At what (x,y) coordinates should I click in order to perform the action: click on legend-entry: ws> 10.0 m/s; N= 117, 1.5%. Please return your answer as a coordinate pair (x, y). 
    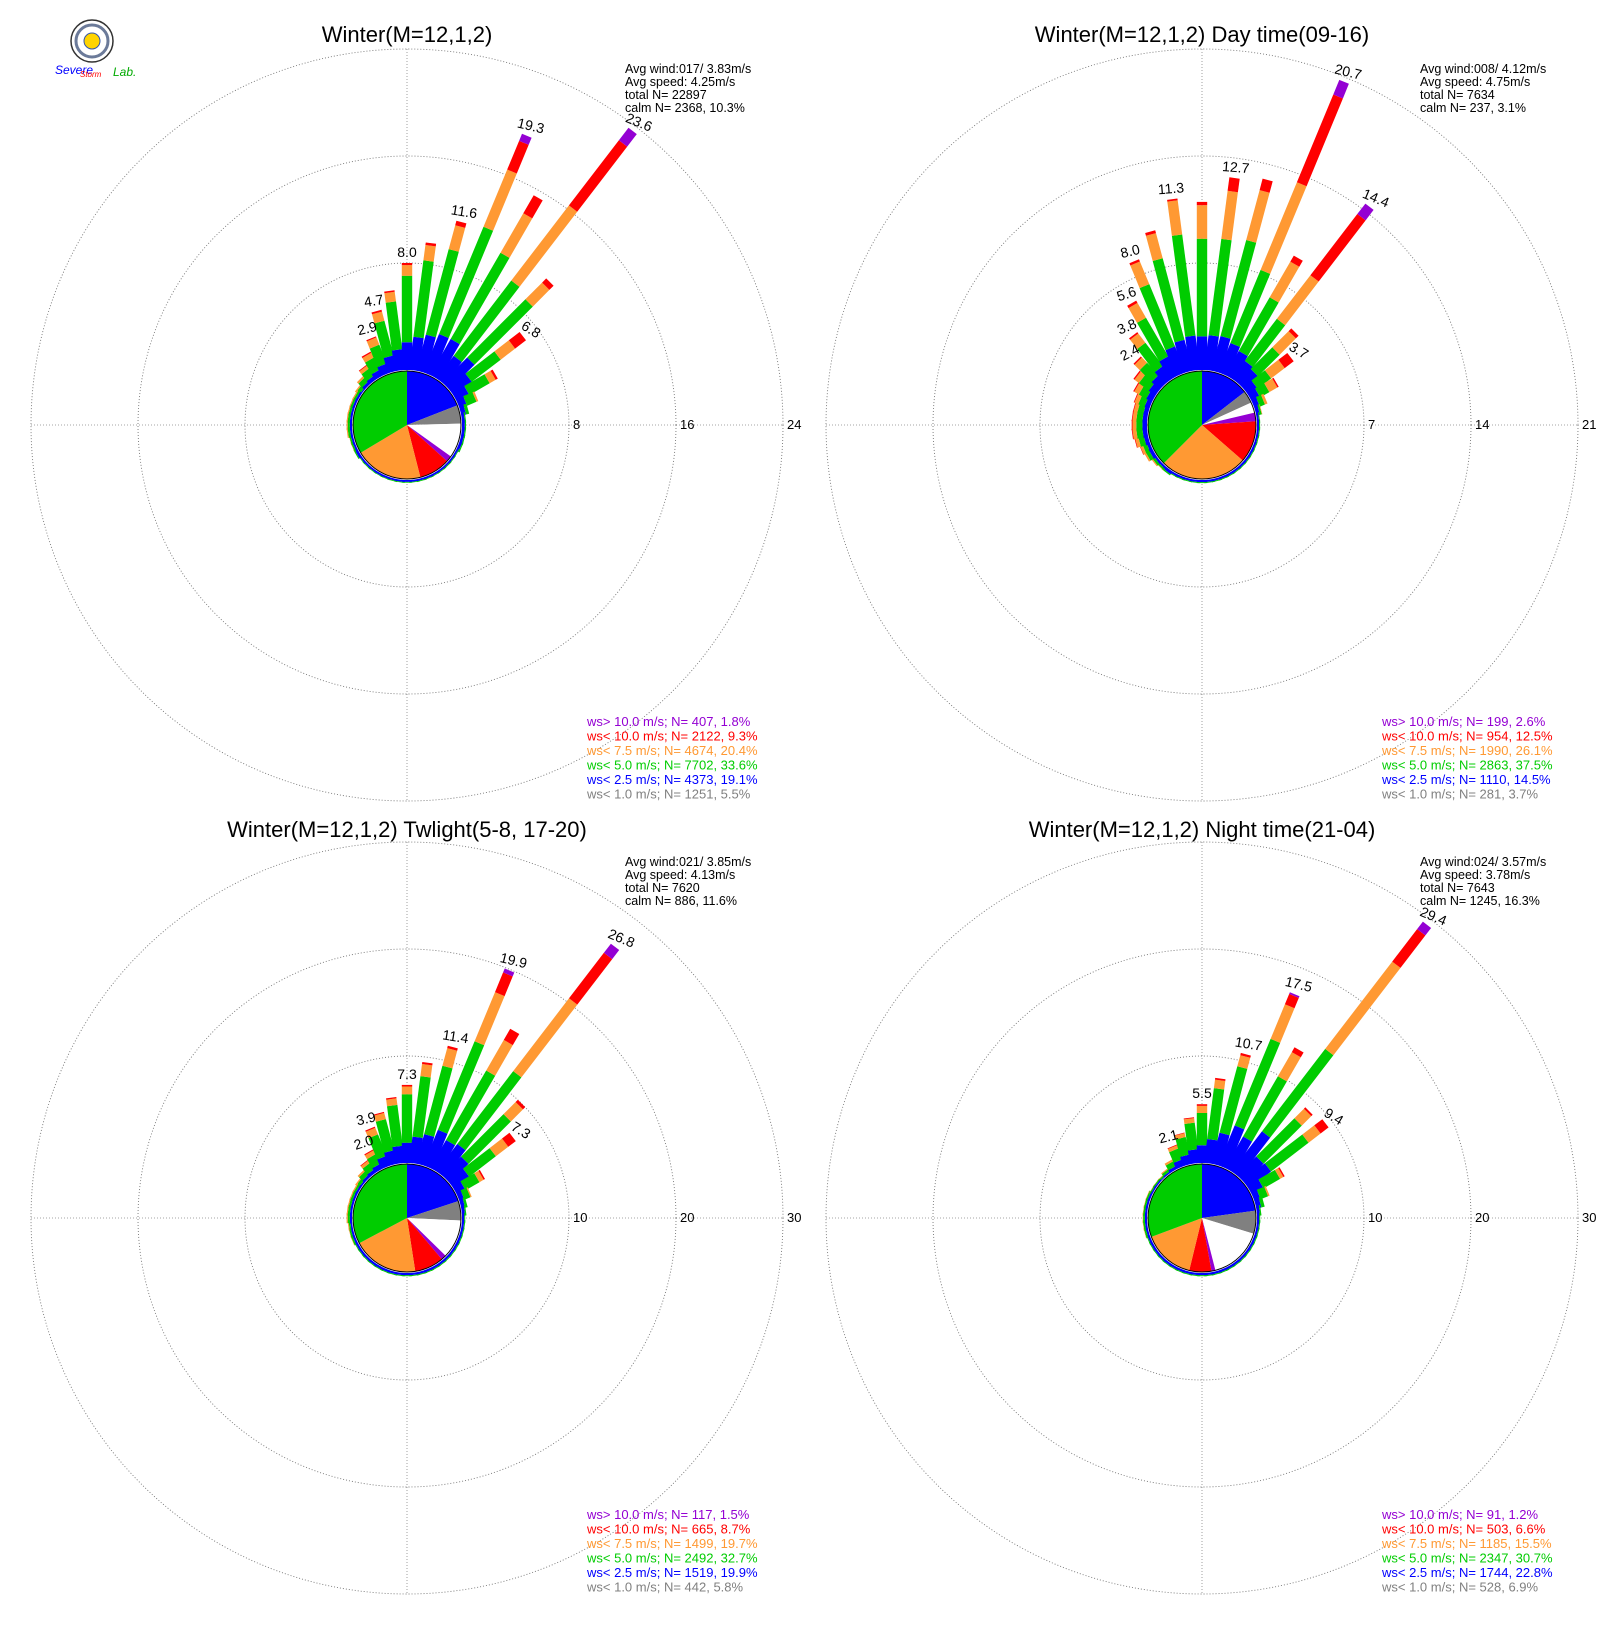
    Looking at the image, I should click on (668, 1514).